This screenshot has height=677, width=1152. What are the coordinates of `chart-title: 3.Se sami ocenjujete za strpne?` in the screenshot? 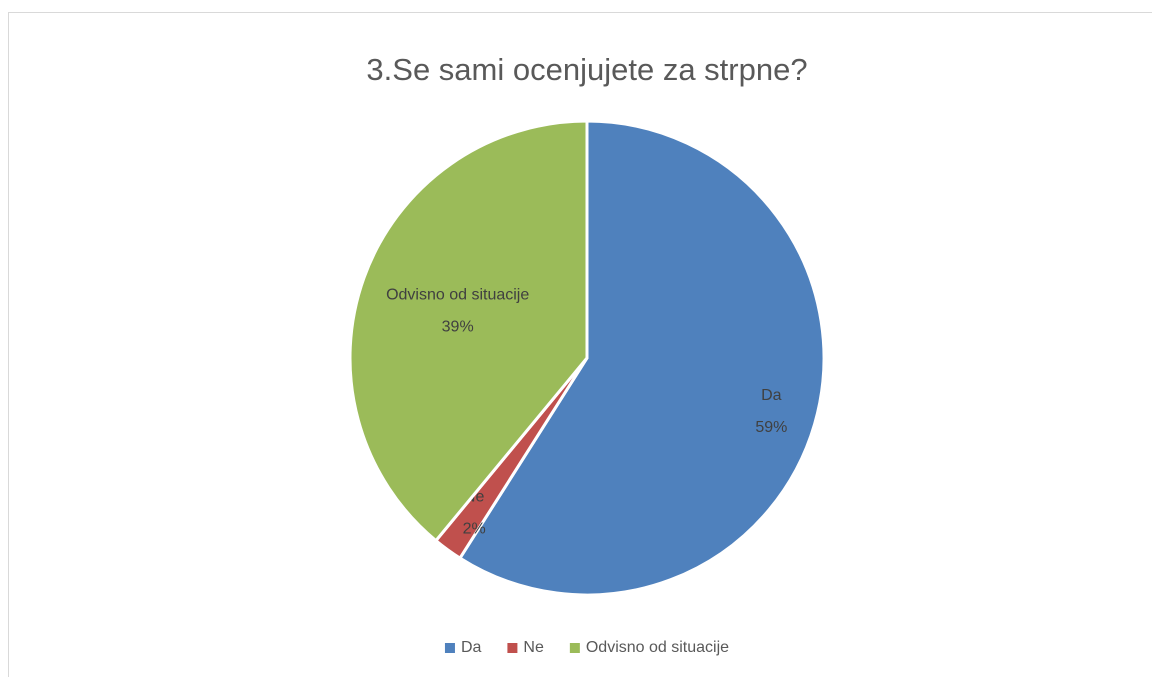 It's located at (586, 69).